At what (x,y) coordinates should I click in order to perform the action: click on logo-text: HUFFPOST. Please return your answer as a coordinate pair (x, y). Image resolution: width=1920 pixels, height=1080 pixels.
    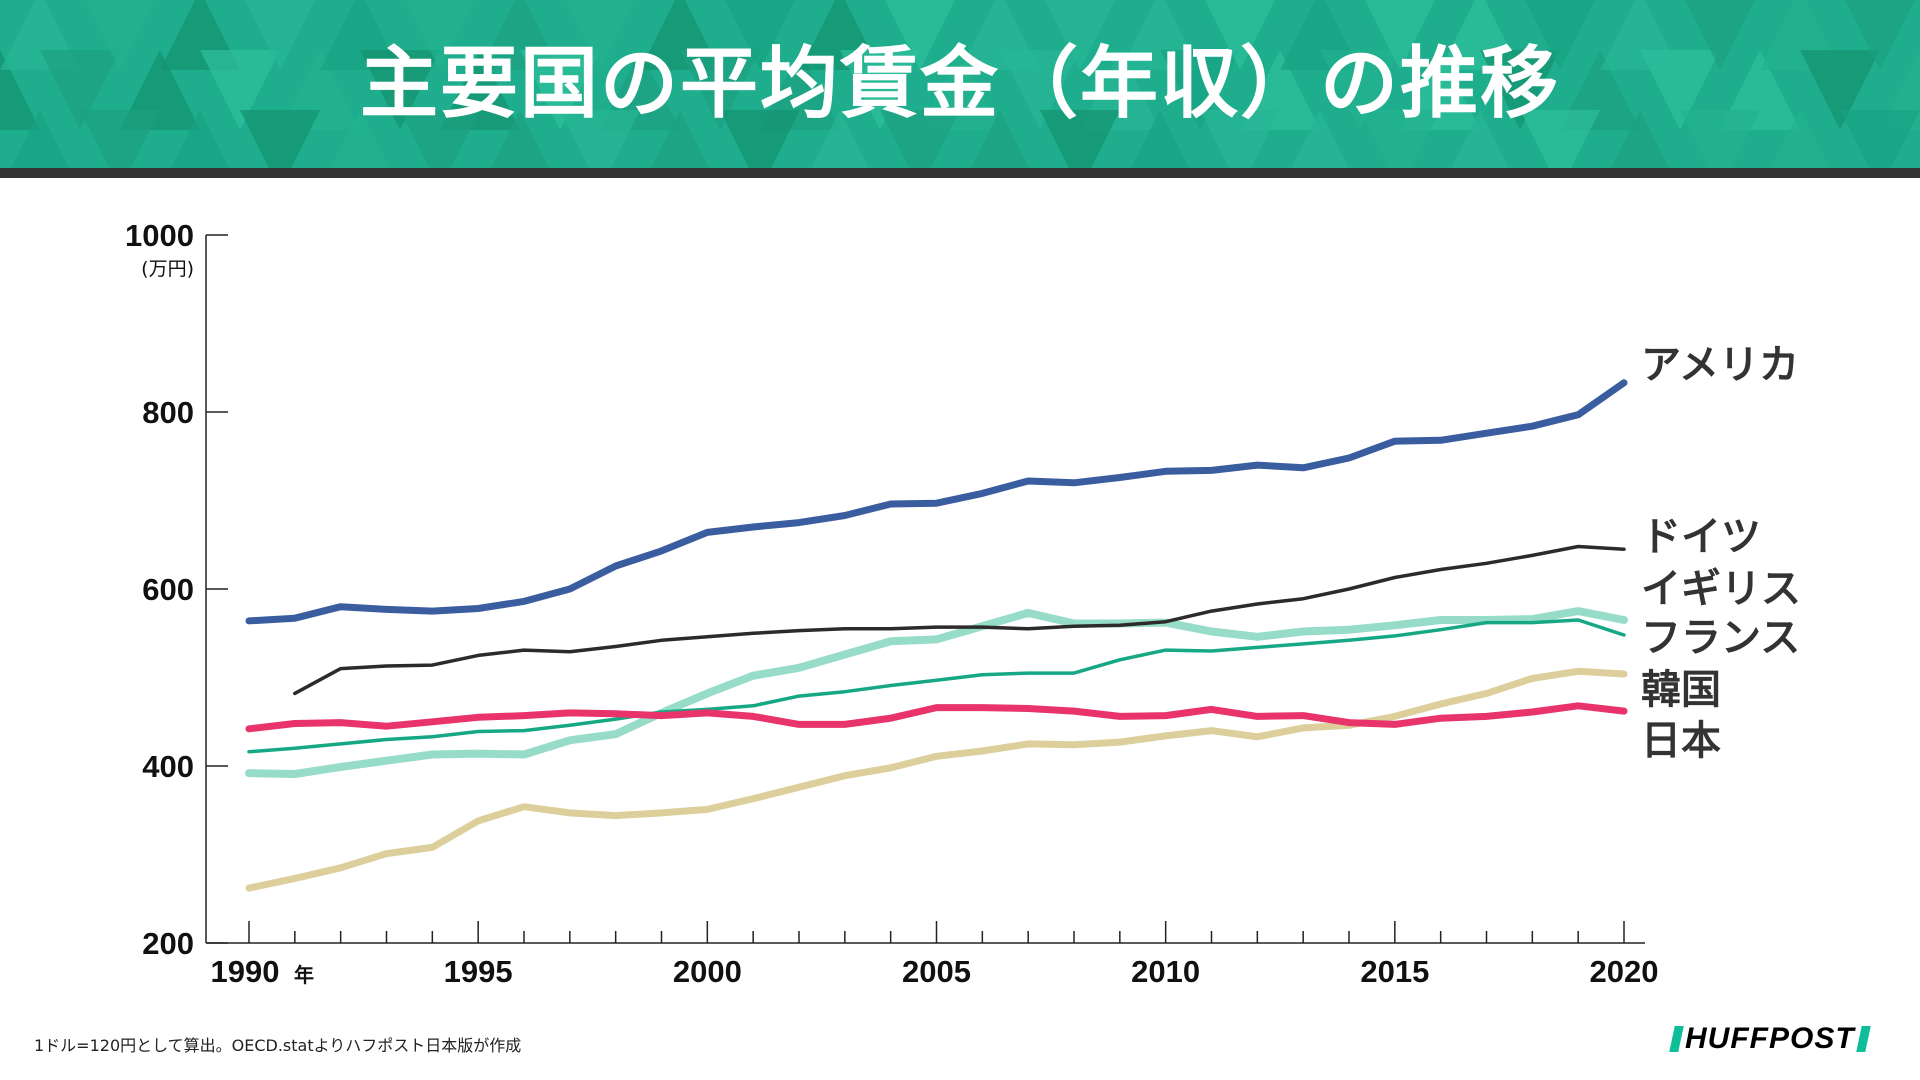
    Looking at the image, I should click on (1770, 1038).